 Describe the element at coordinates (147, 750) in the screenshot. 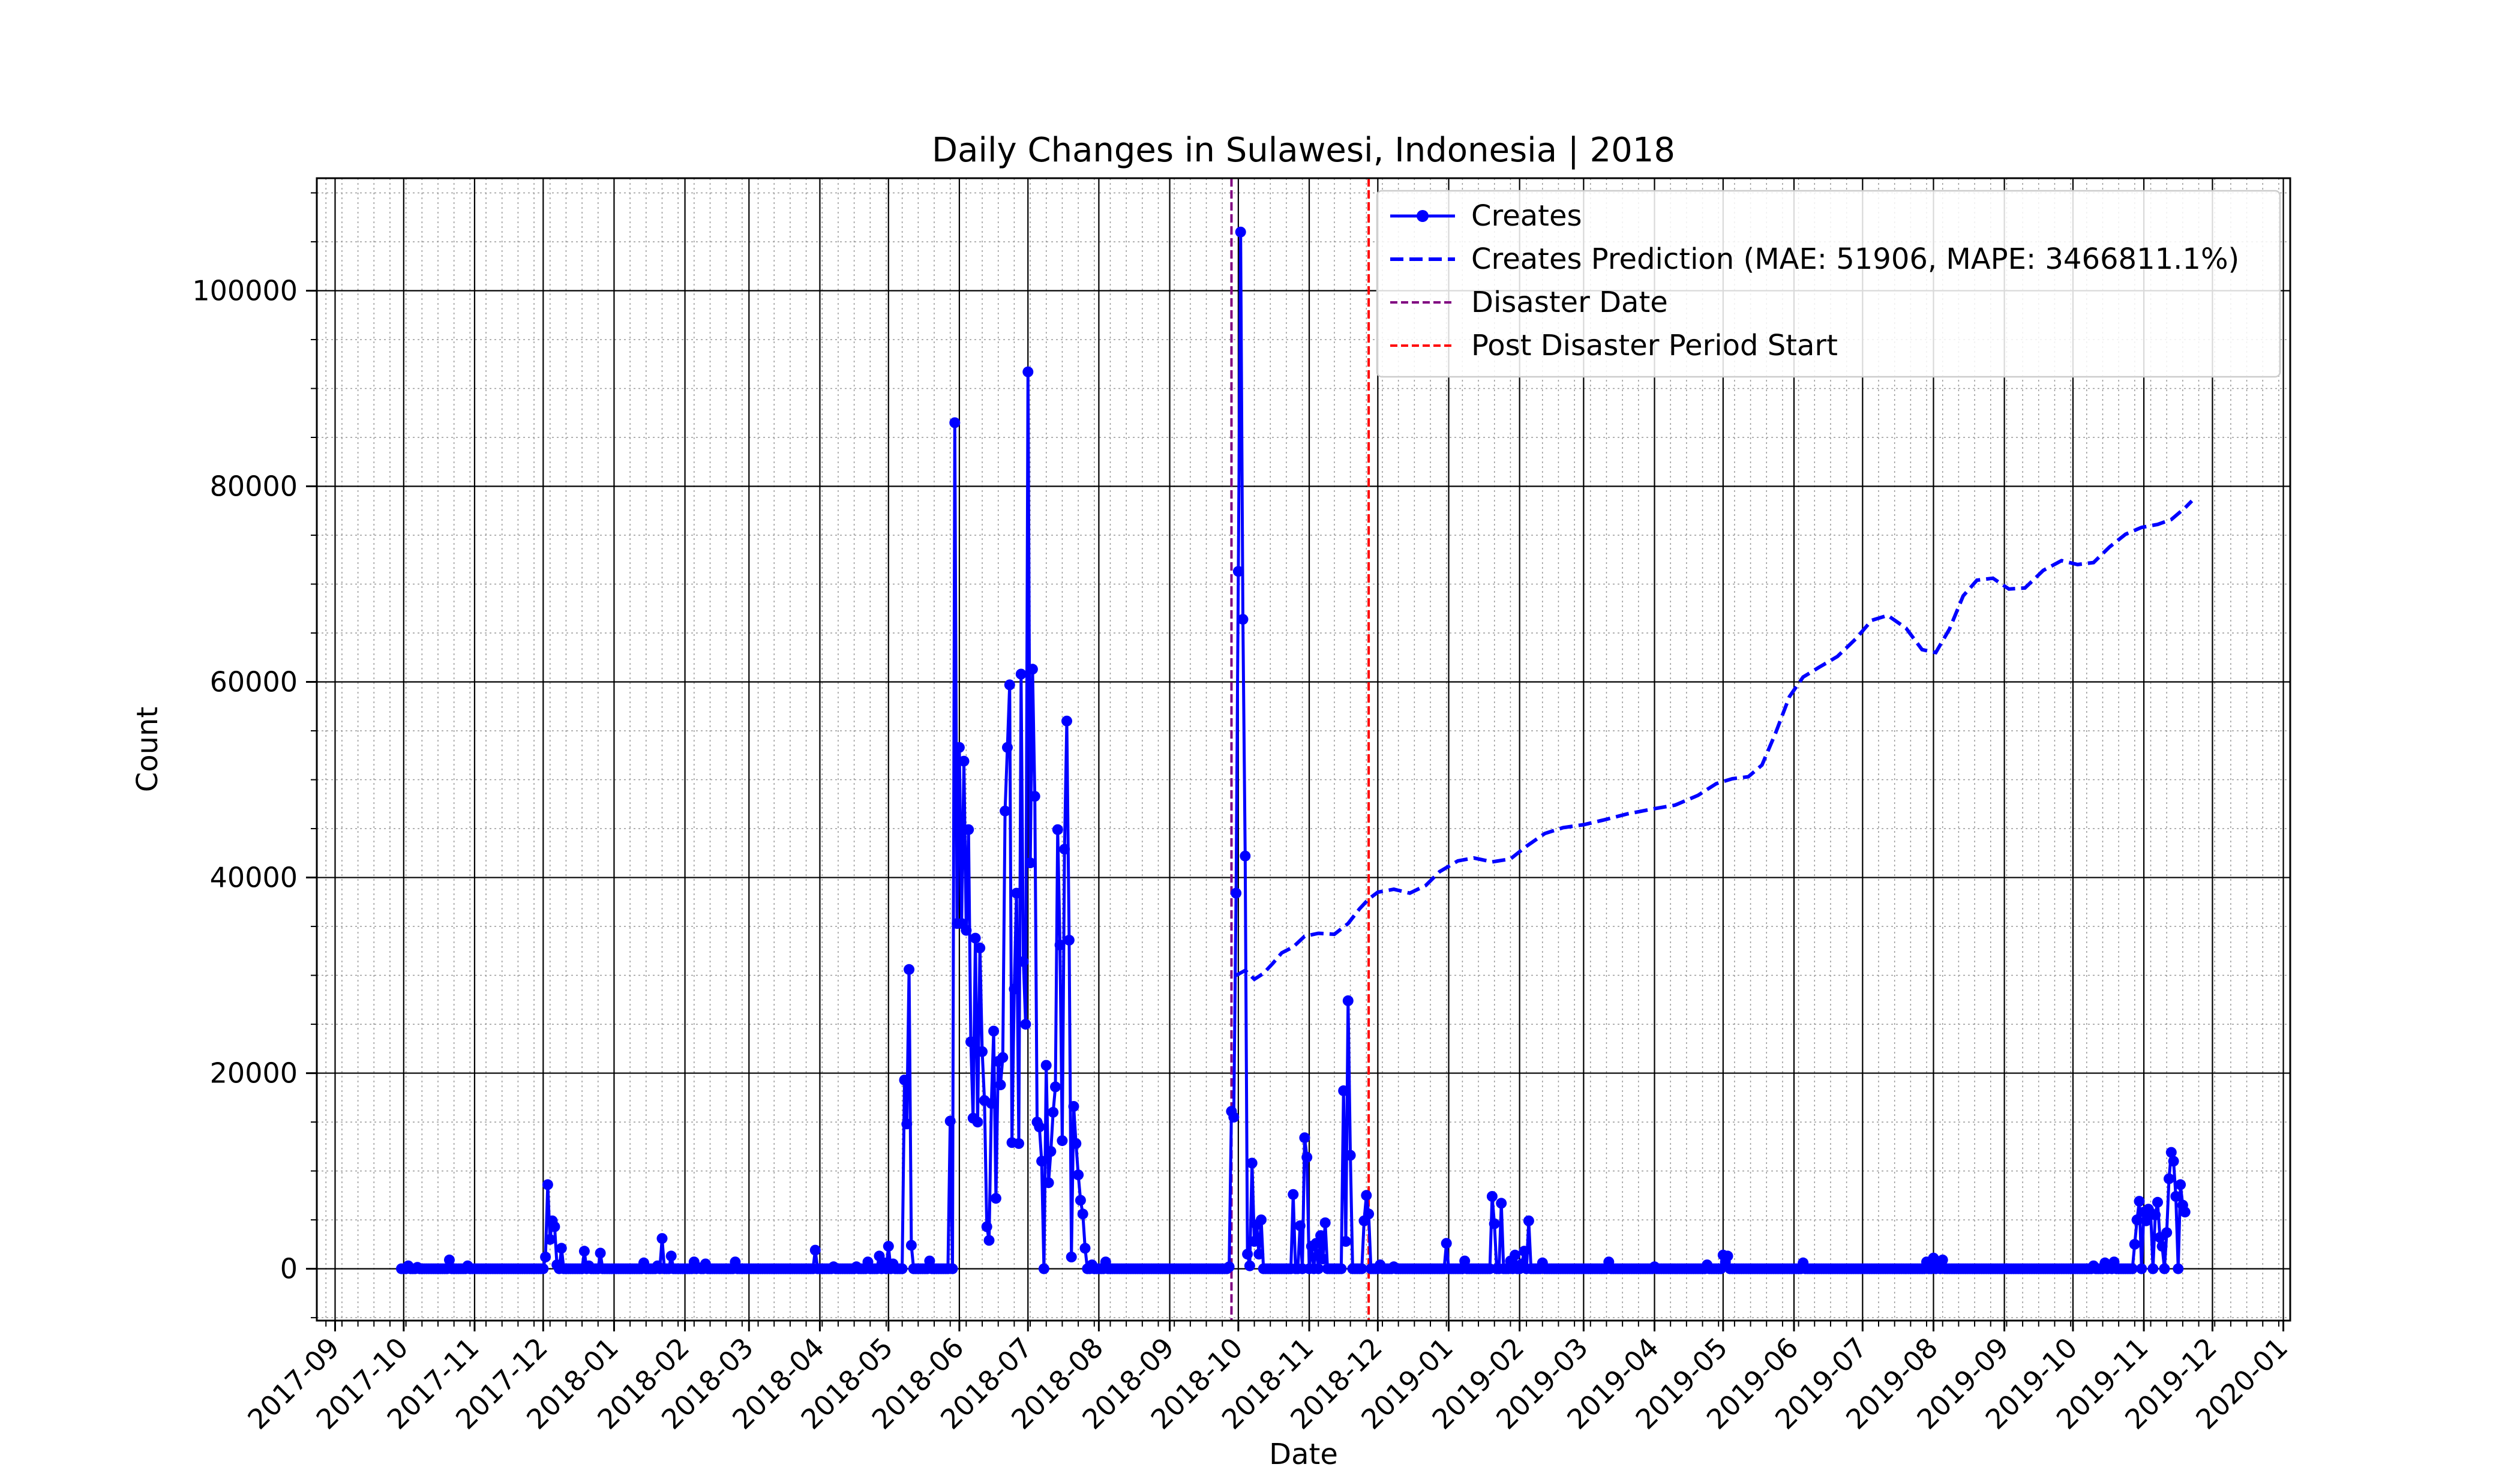

I see `y-axis-label: Count` at that location.